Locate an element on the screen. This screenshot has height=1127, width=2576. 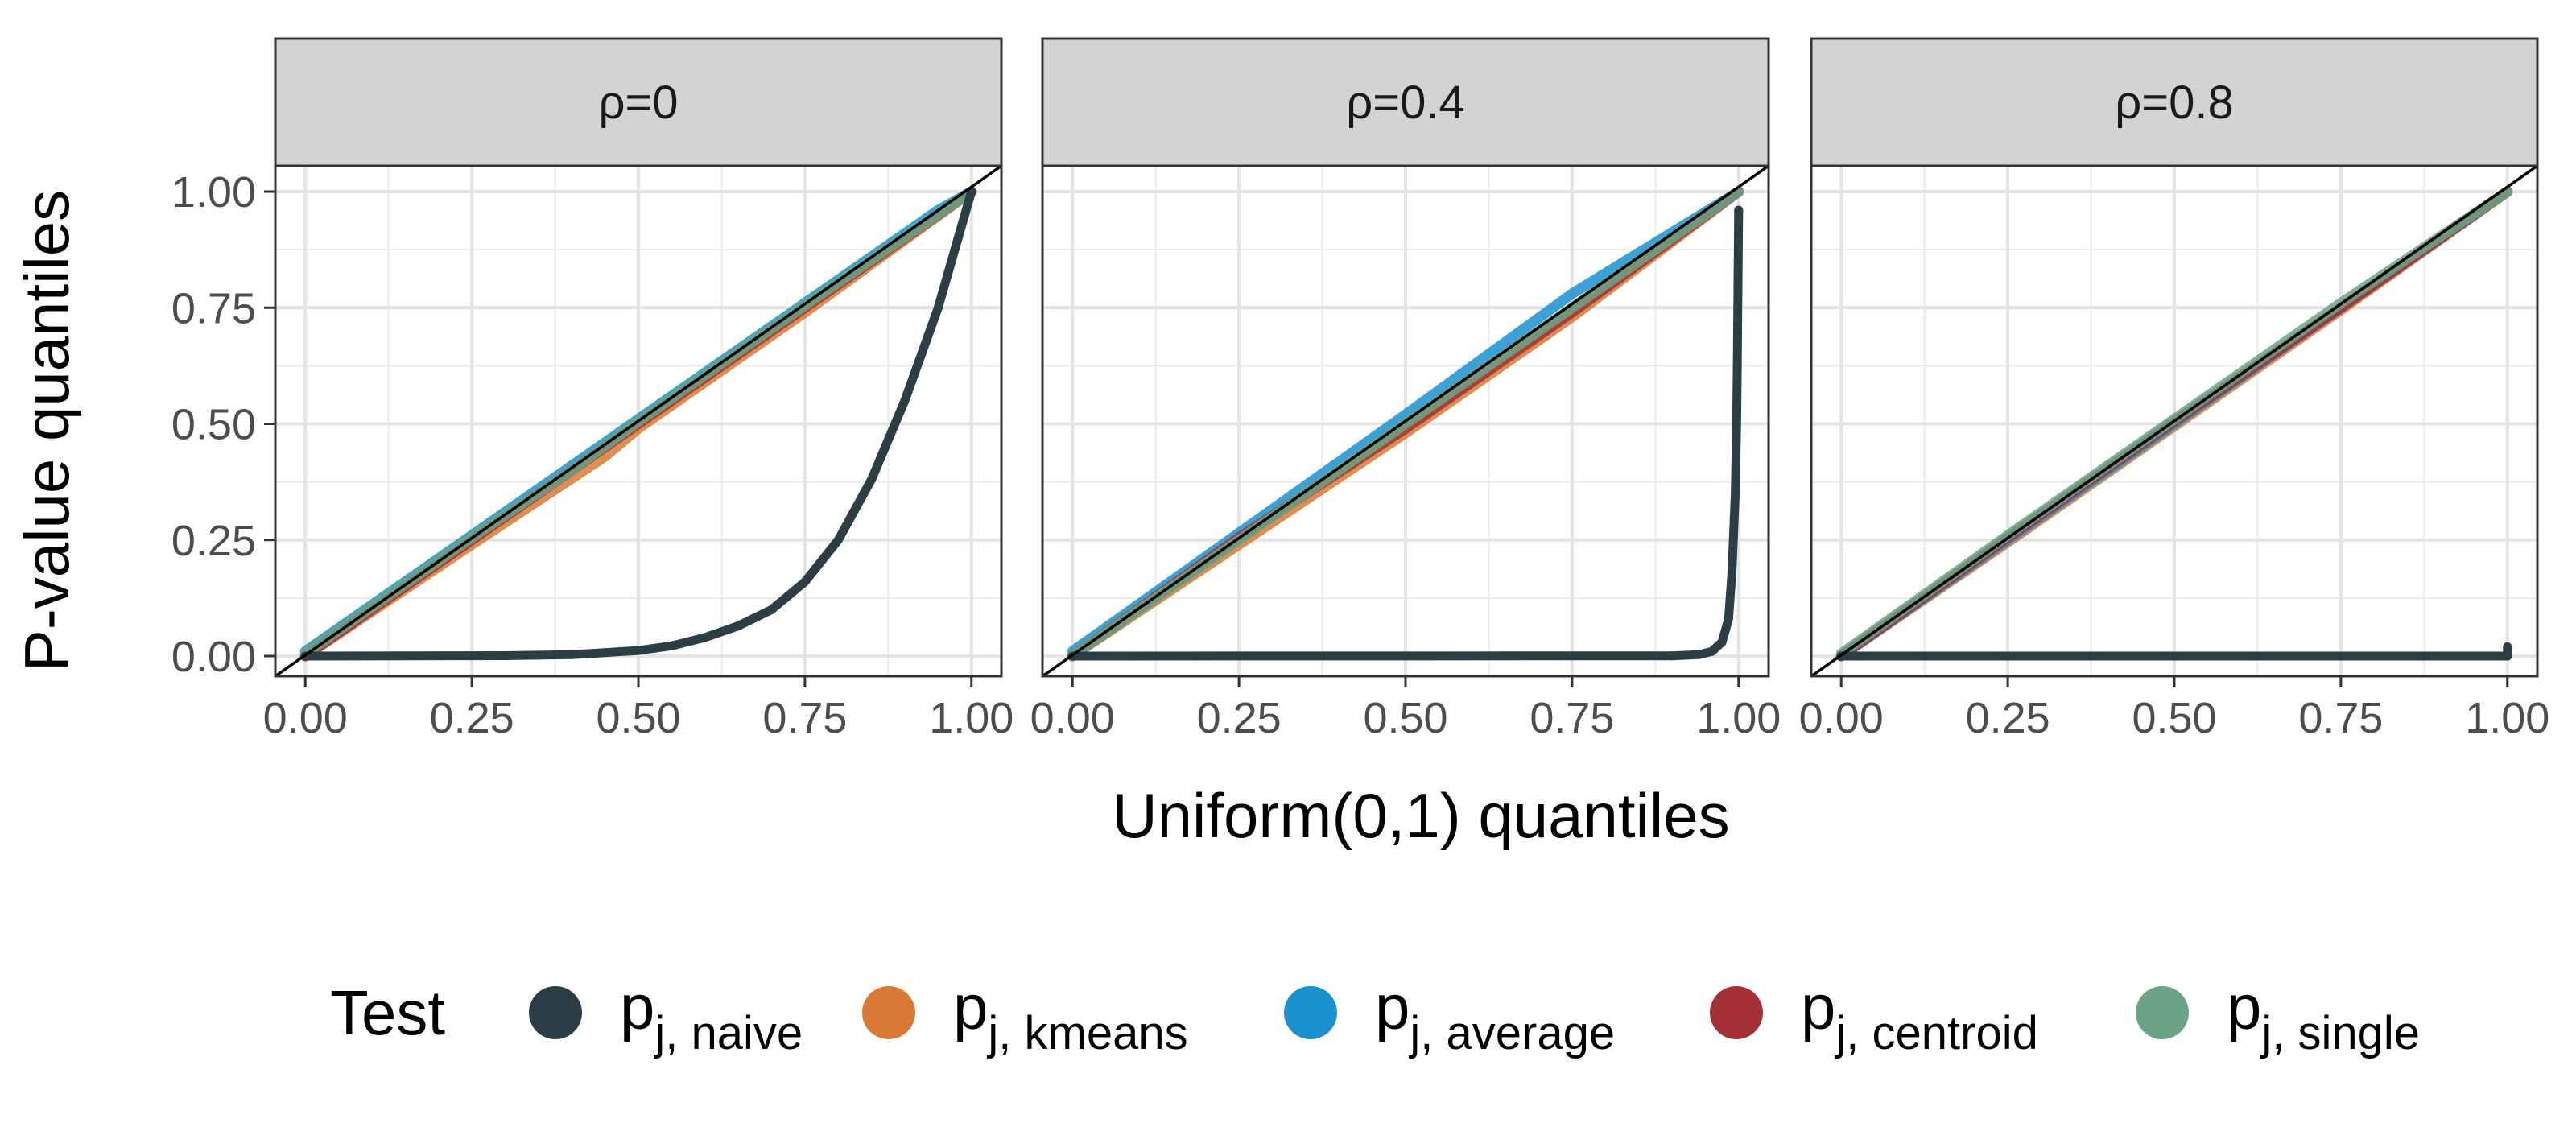
legend-label-naive: pj, naive is located at coordinates (711, 1015).